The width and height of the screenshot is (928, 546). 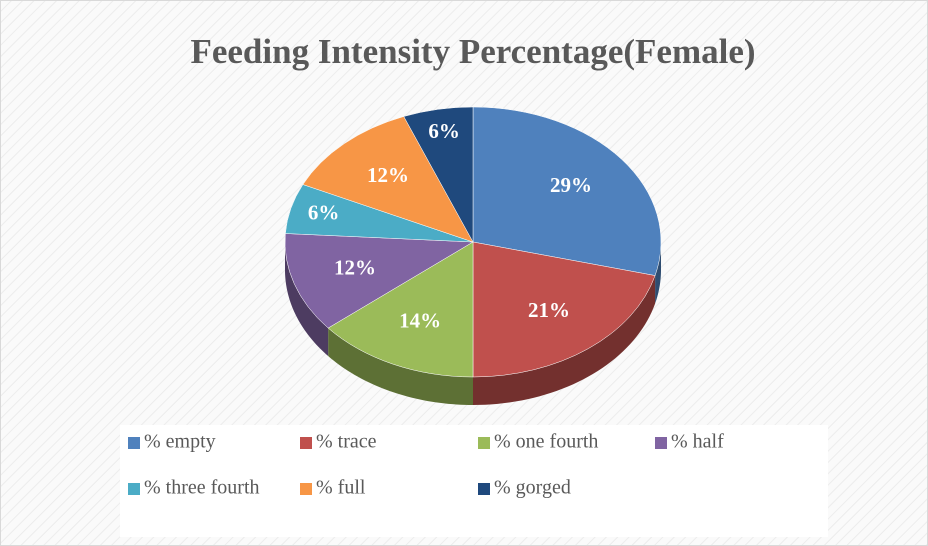 I want to click on chart-title: Feeding Intensity Percentage(Female), so click(x=472, y=51).